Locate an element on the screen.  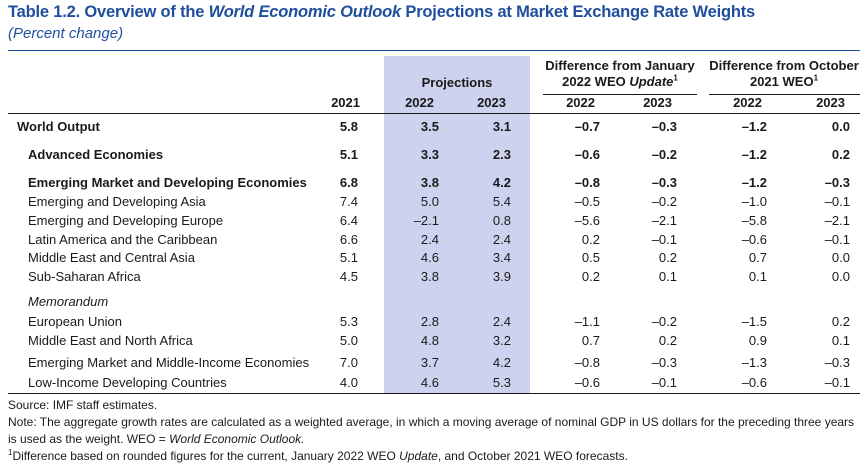
source-note: Source: IMF staff estimates. is located at coordinates (83, 405).